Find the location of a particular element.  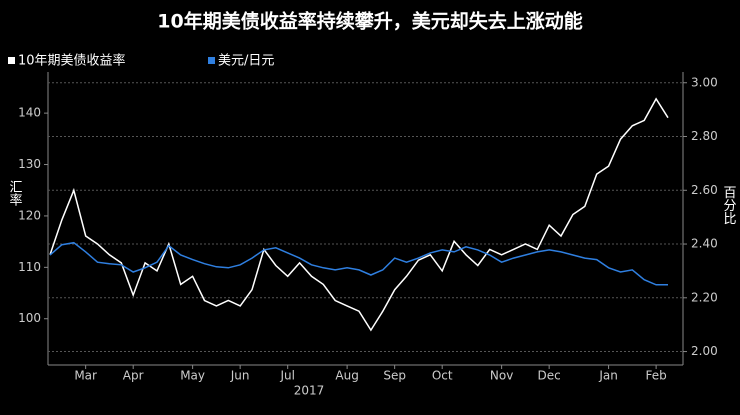

y2-axis-label: 百分比 is located at coordinates (729, 206).